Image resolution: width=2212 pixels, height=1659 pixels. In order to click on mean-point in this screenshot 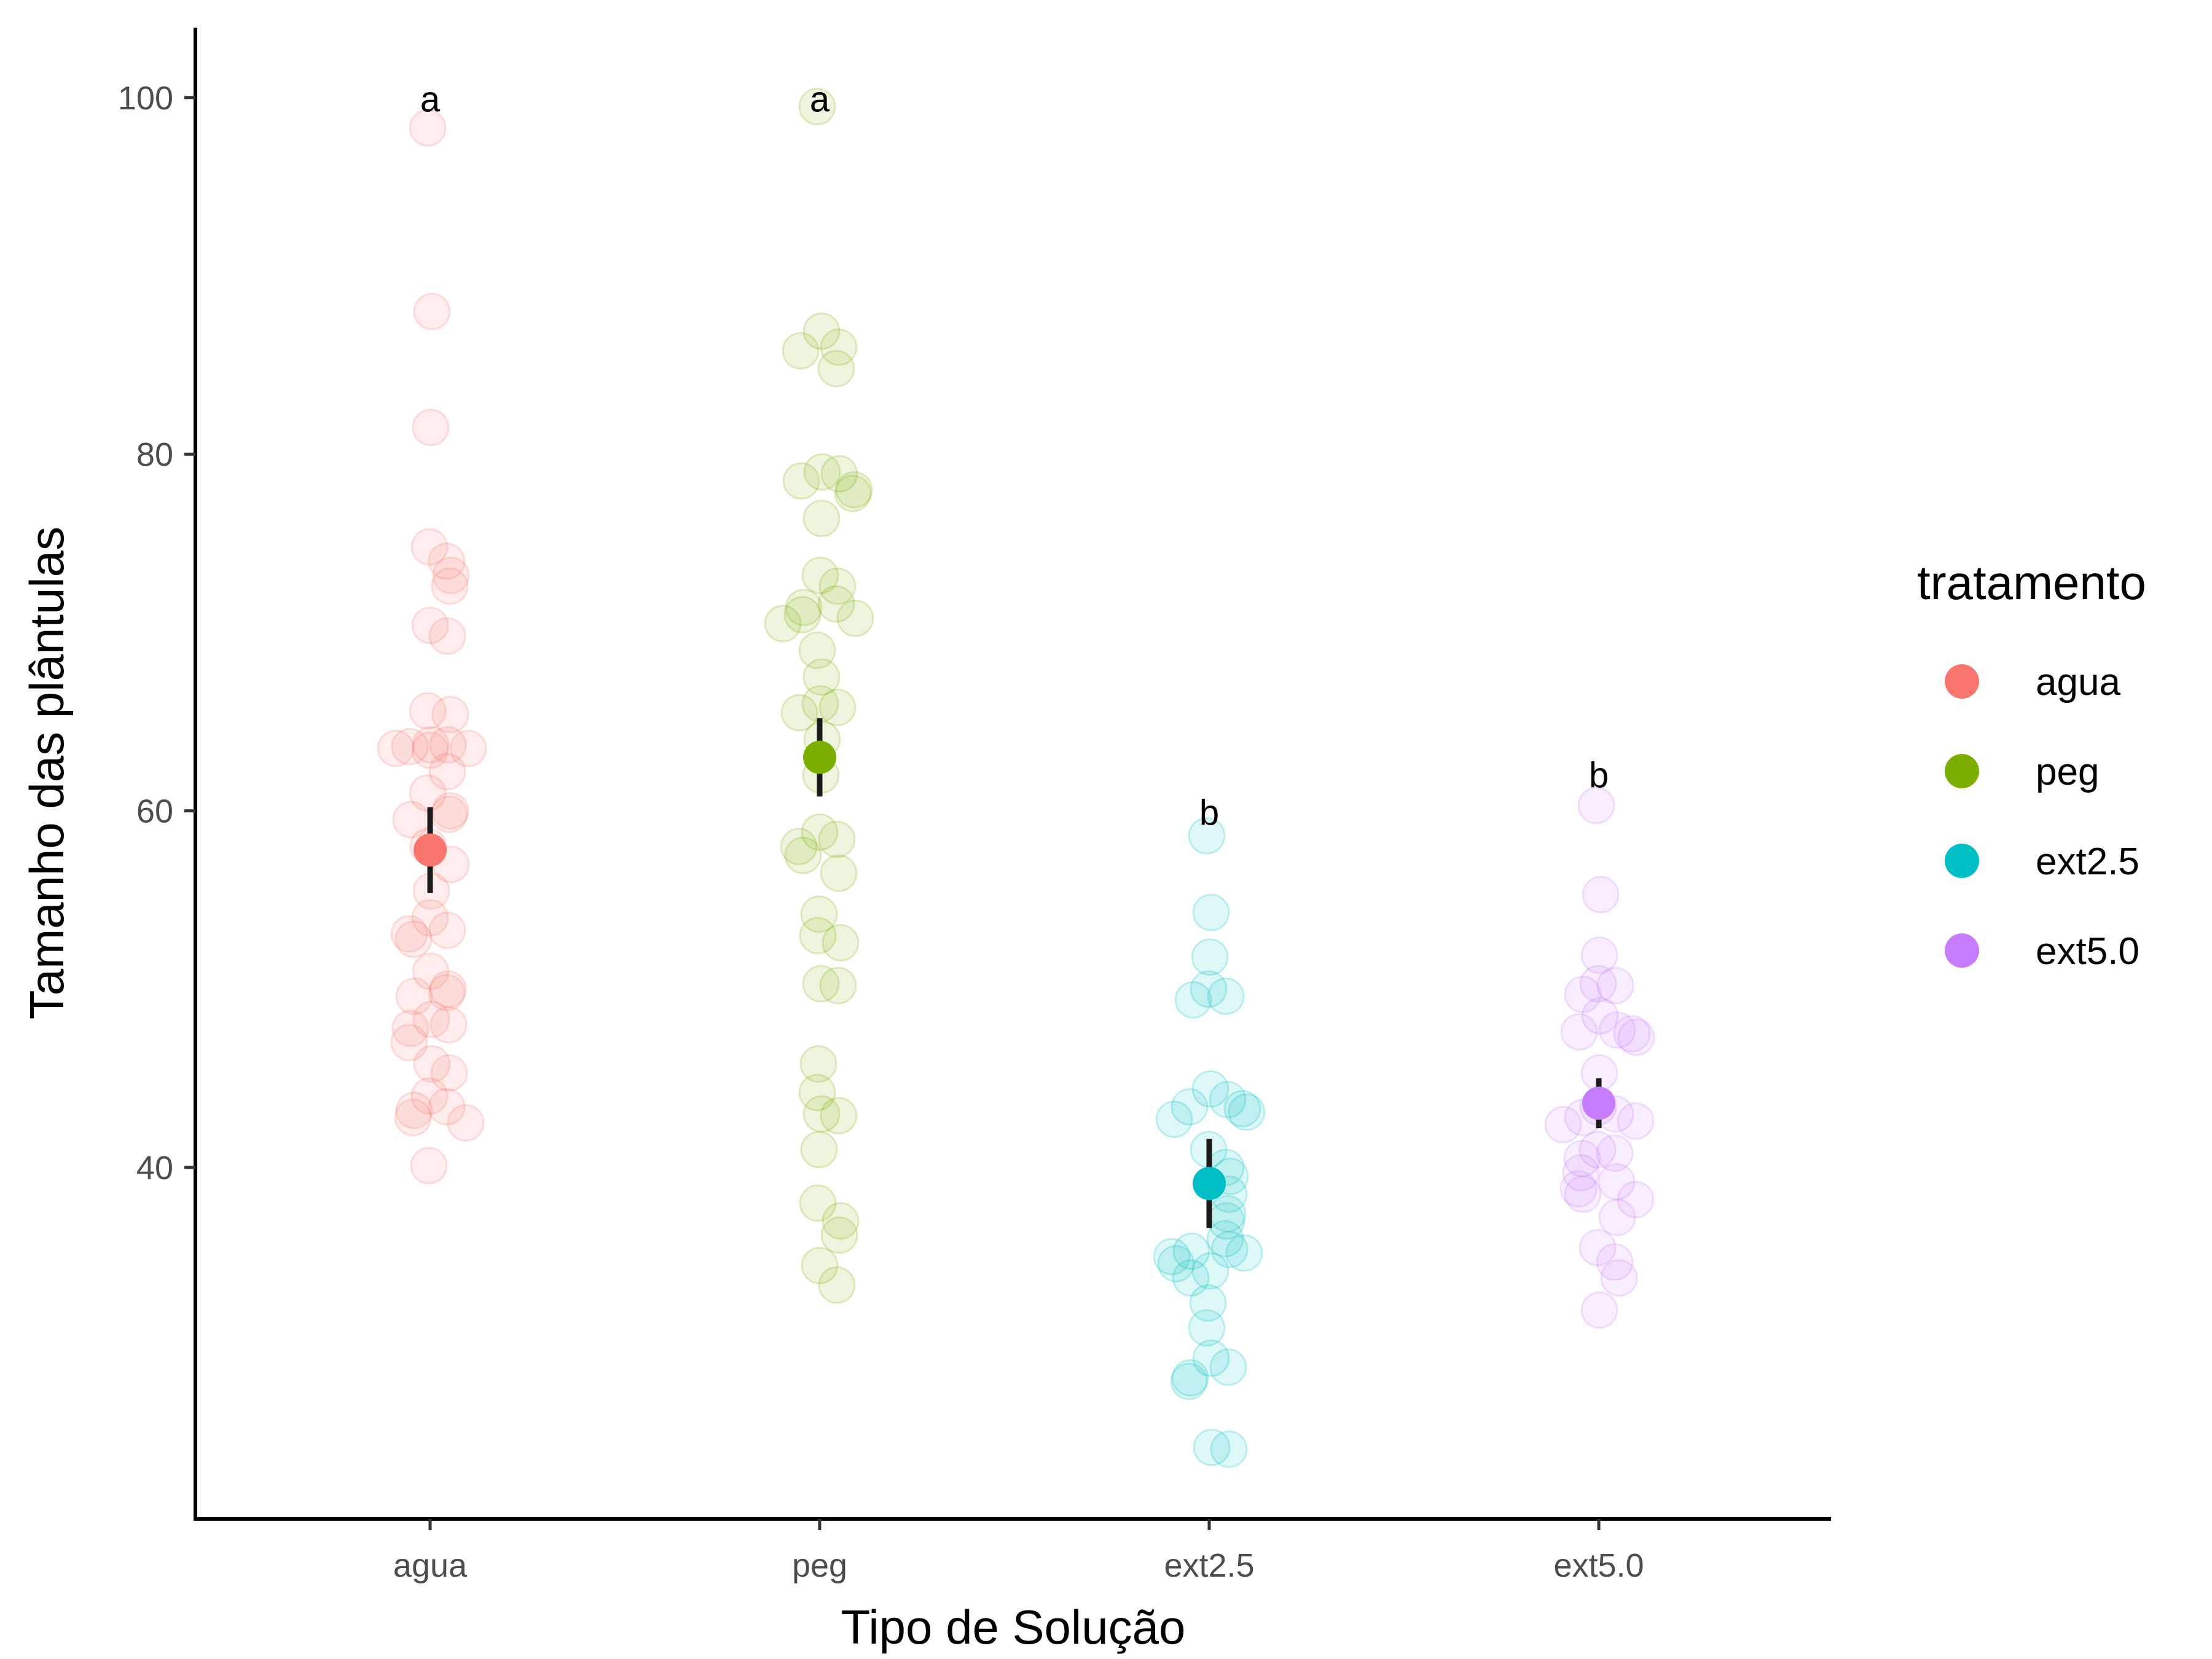, I will do `click(1209, 1184)`.